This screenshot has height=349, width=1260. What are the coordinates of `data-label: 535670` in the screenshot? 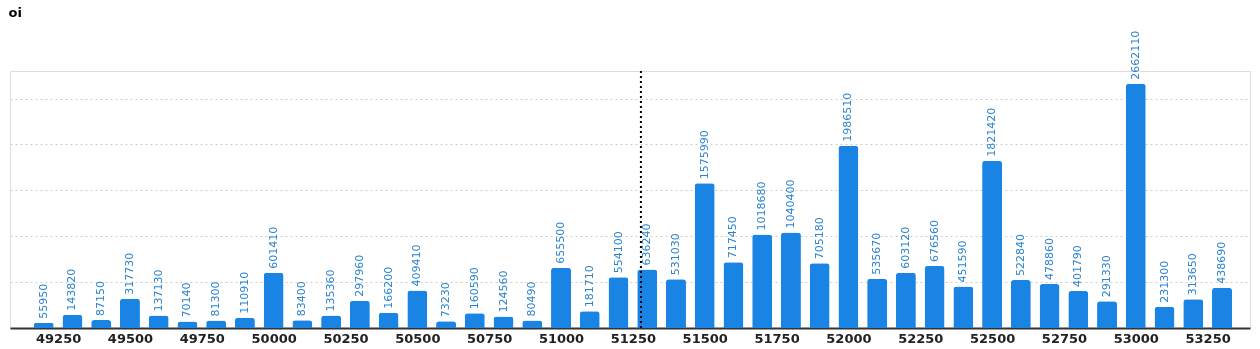 It's located at (877, 253).